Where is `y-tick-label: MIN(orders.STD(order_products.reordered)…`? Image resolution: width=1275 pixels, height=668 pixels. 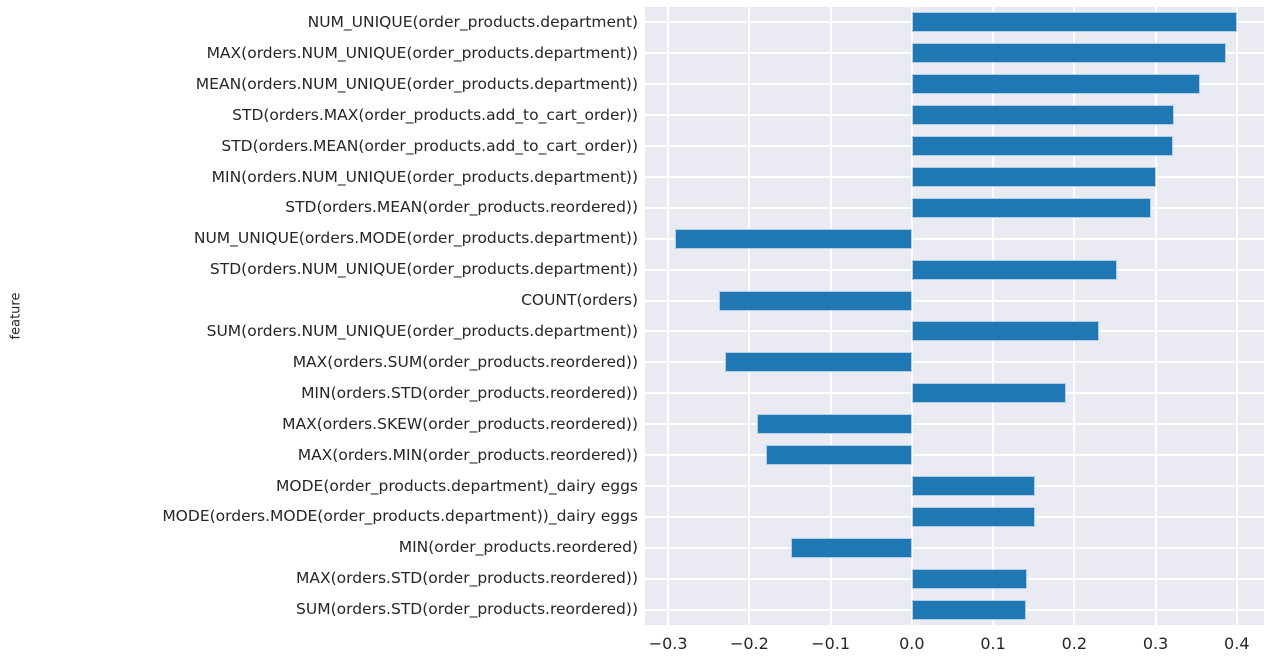
y-tick-label: MIN(orders.STD(order_products.reordered)… is located at coordinates (469, 392).